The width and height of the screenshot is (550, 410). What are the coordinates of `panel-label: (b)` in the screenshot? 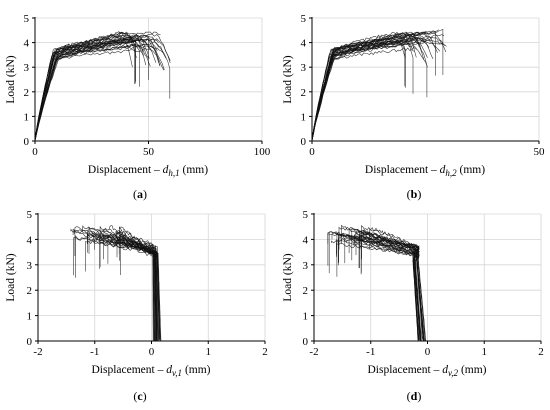 It's located at (414, 194).